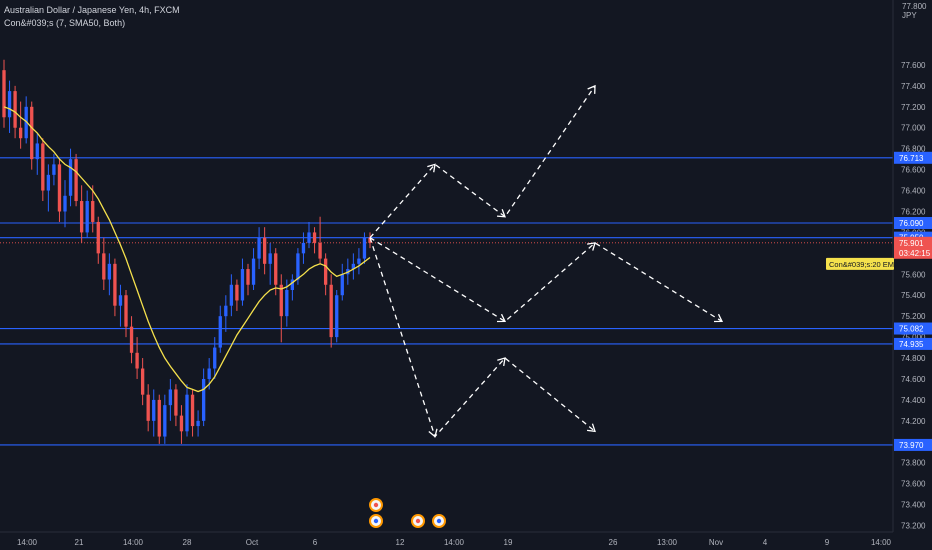  What do you see at coordinates (913, 505) in the screenshot?
I see `price-tick-label: 73.400` at bounding box center [913, 505].